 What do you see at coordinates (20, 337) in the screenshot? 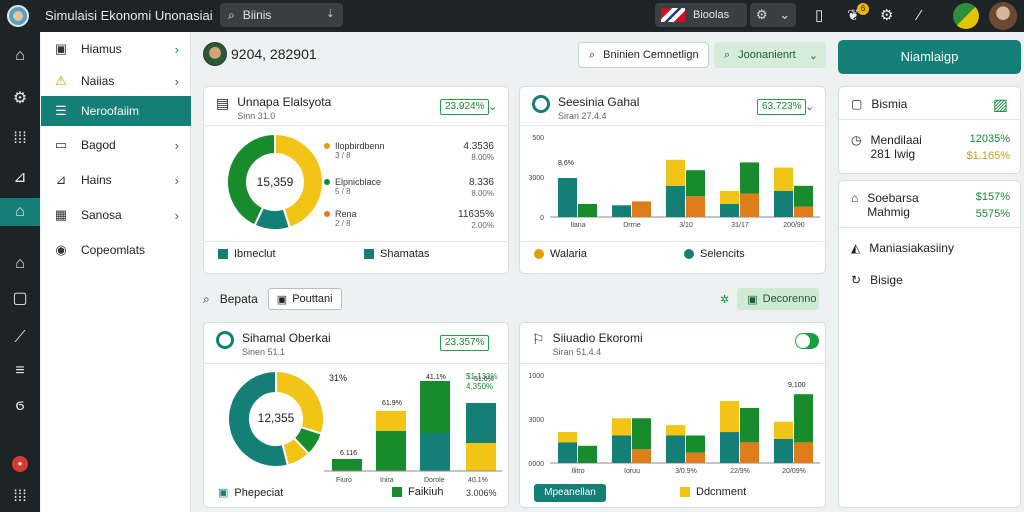
I see `brush-icon: ⟋` at bounding box center [20, 337].